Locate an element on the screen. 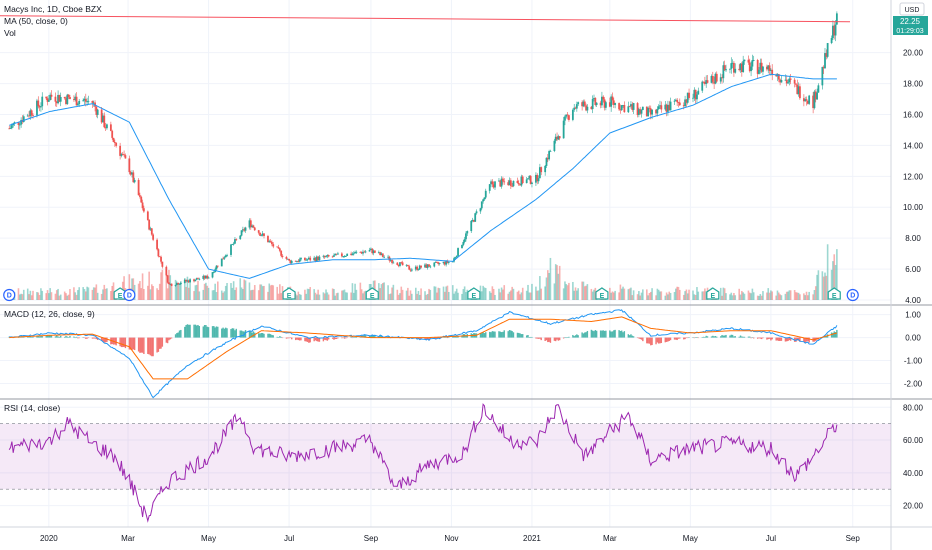 The image size is (932, 550). svg-text: E is located at coordinates (120, 296).